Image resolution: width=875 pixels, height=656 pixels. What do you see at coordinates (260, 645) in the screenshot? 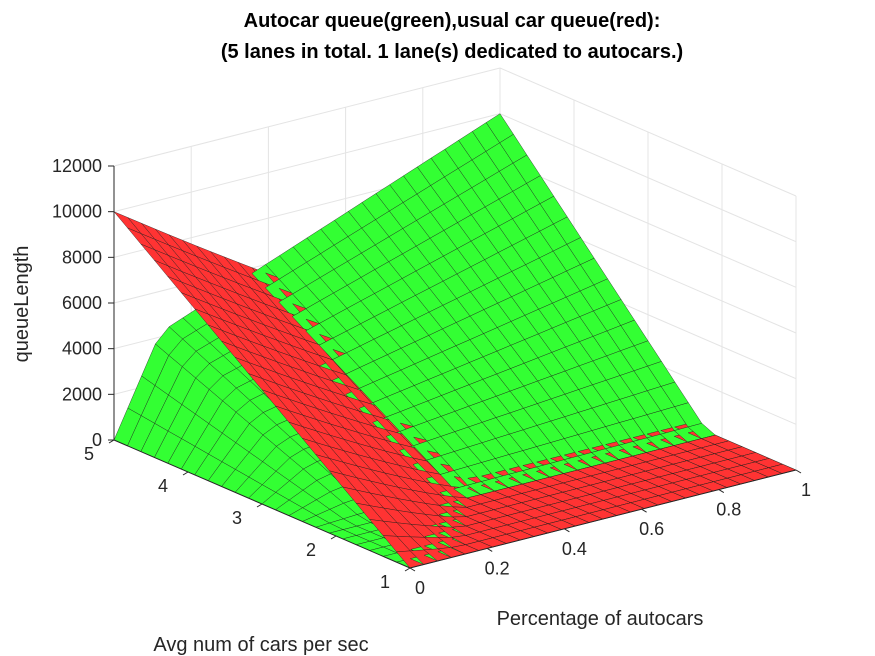
I see `y-axis-label: Avg num of cars per sec` at bounding box center [260, 645].